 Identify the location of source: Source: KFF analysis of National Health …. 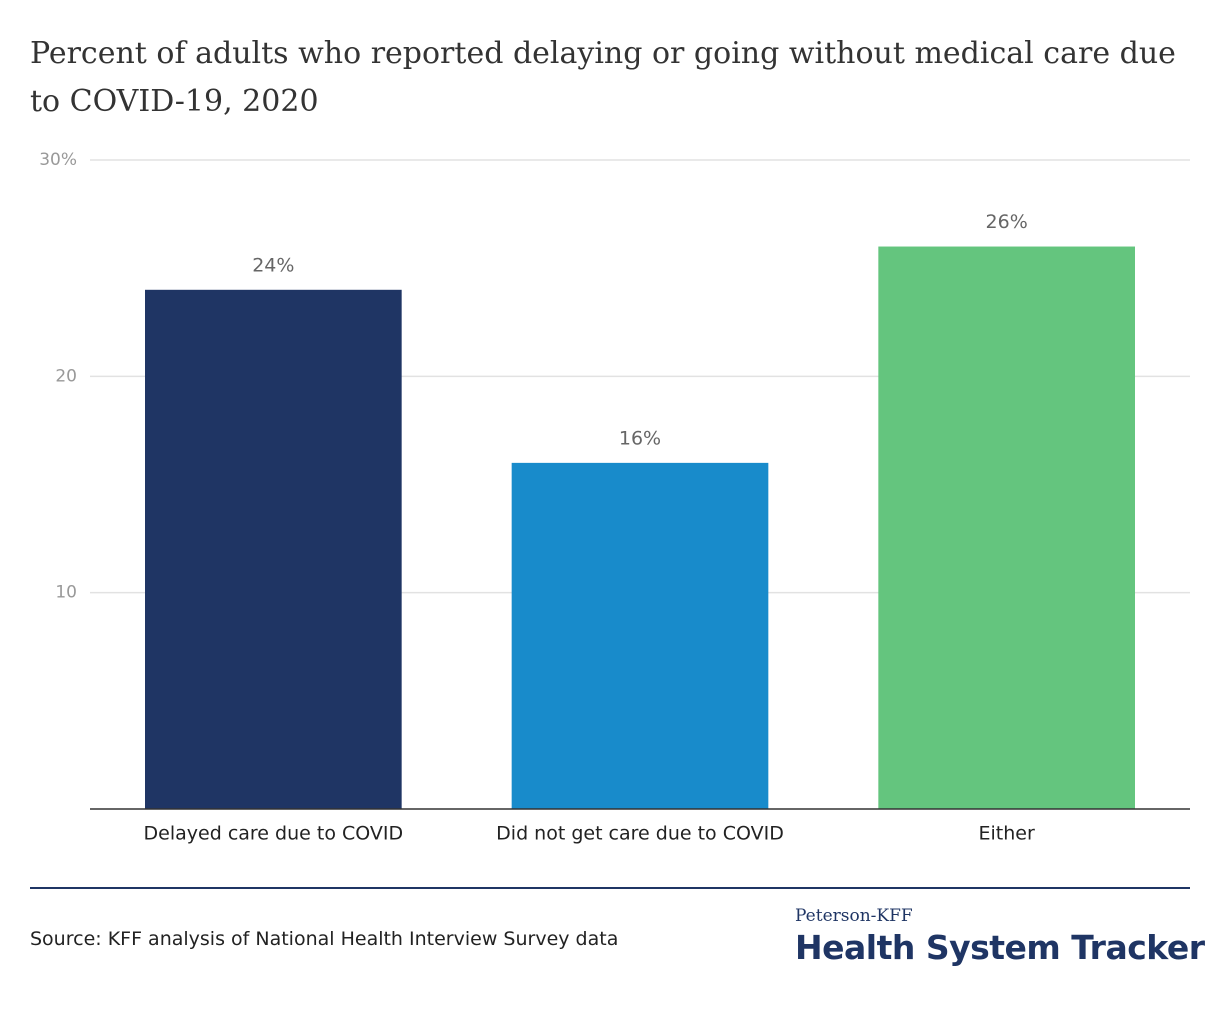
(324, 939).